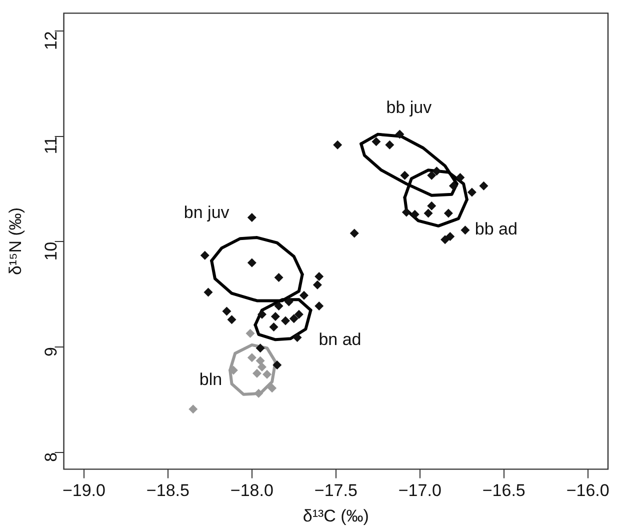 The image size is (620, 531). Describe the element at coordinates (588, 490) in the screenshot. I see `x-tick-label: −16.0` at that location.